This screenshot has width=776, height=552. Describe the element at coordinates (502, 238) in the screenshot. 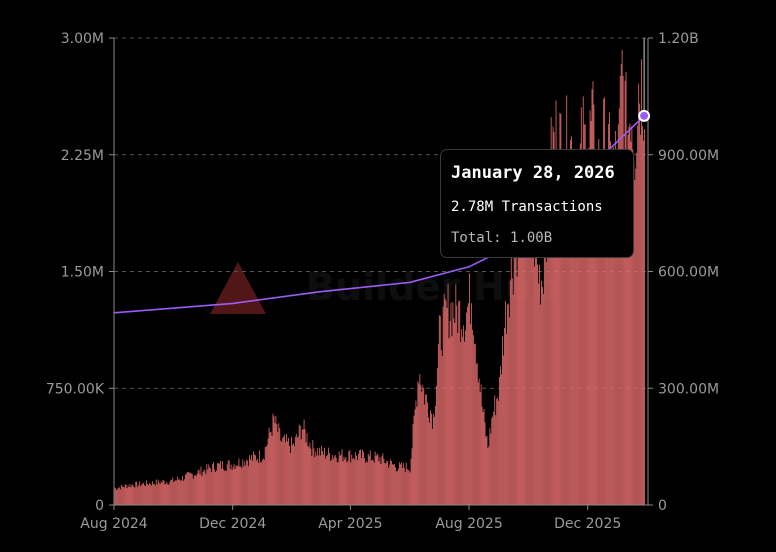

I see `tooltip-total: Total: 1.00B` at that location.